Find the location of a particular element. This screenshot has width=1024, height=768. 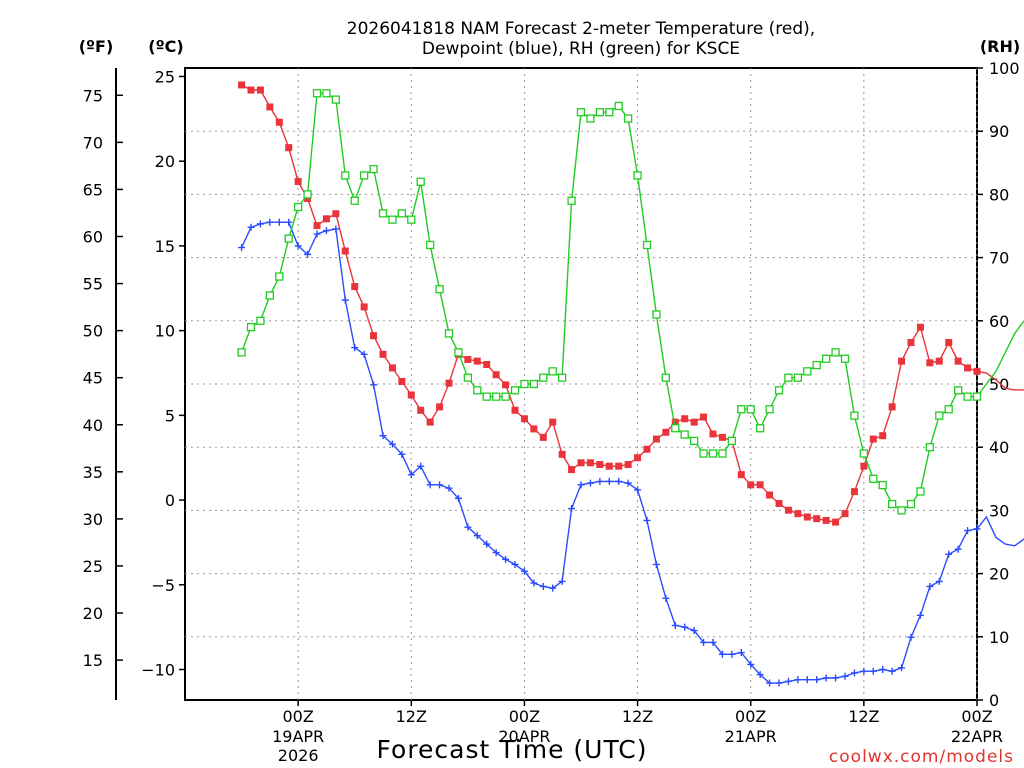

rh-tick-label: 40 is located at coordinates (999, 447).